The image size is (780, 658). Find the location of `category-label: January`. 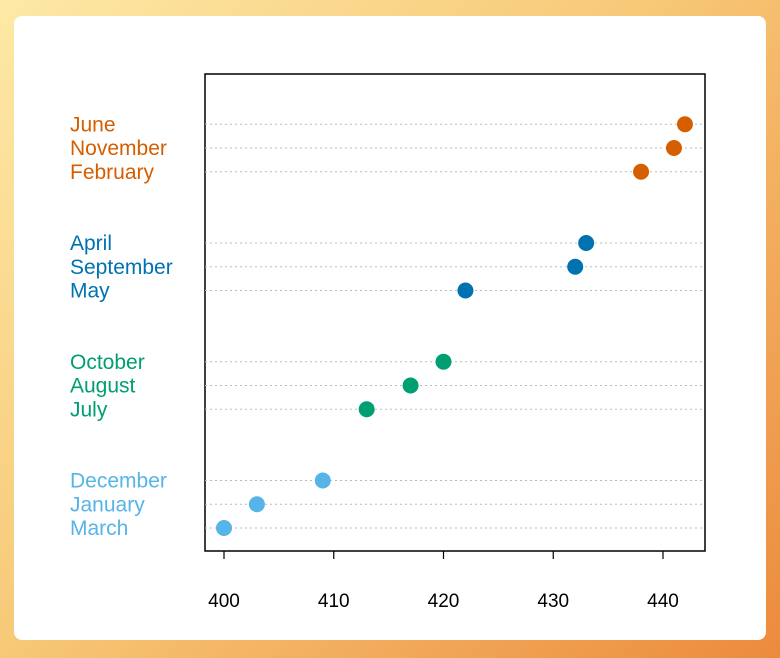

category-label: January is located at coordinates (107, 504).